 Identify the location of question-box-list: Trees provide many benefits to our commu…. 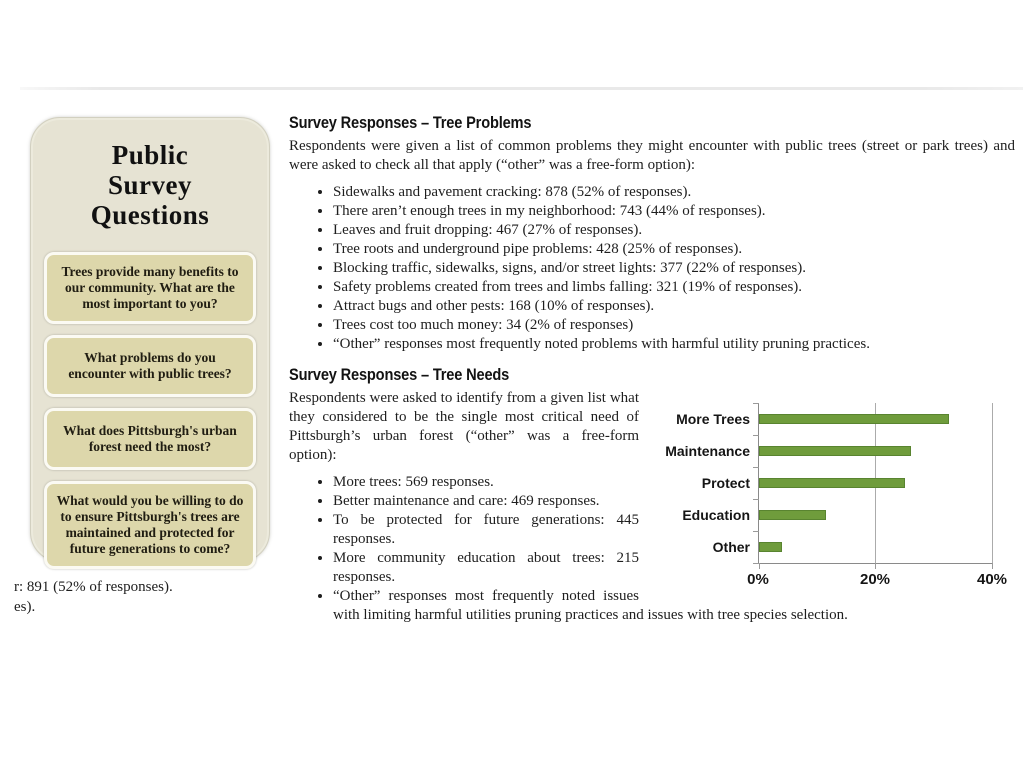
(150, 410).